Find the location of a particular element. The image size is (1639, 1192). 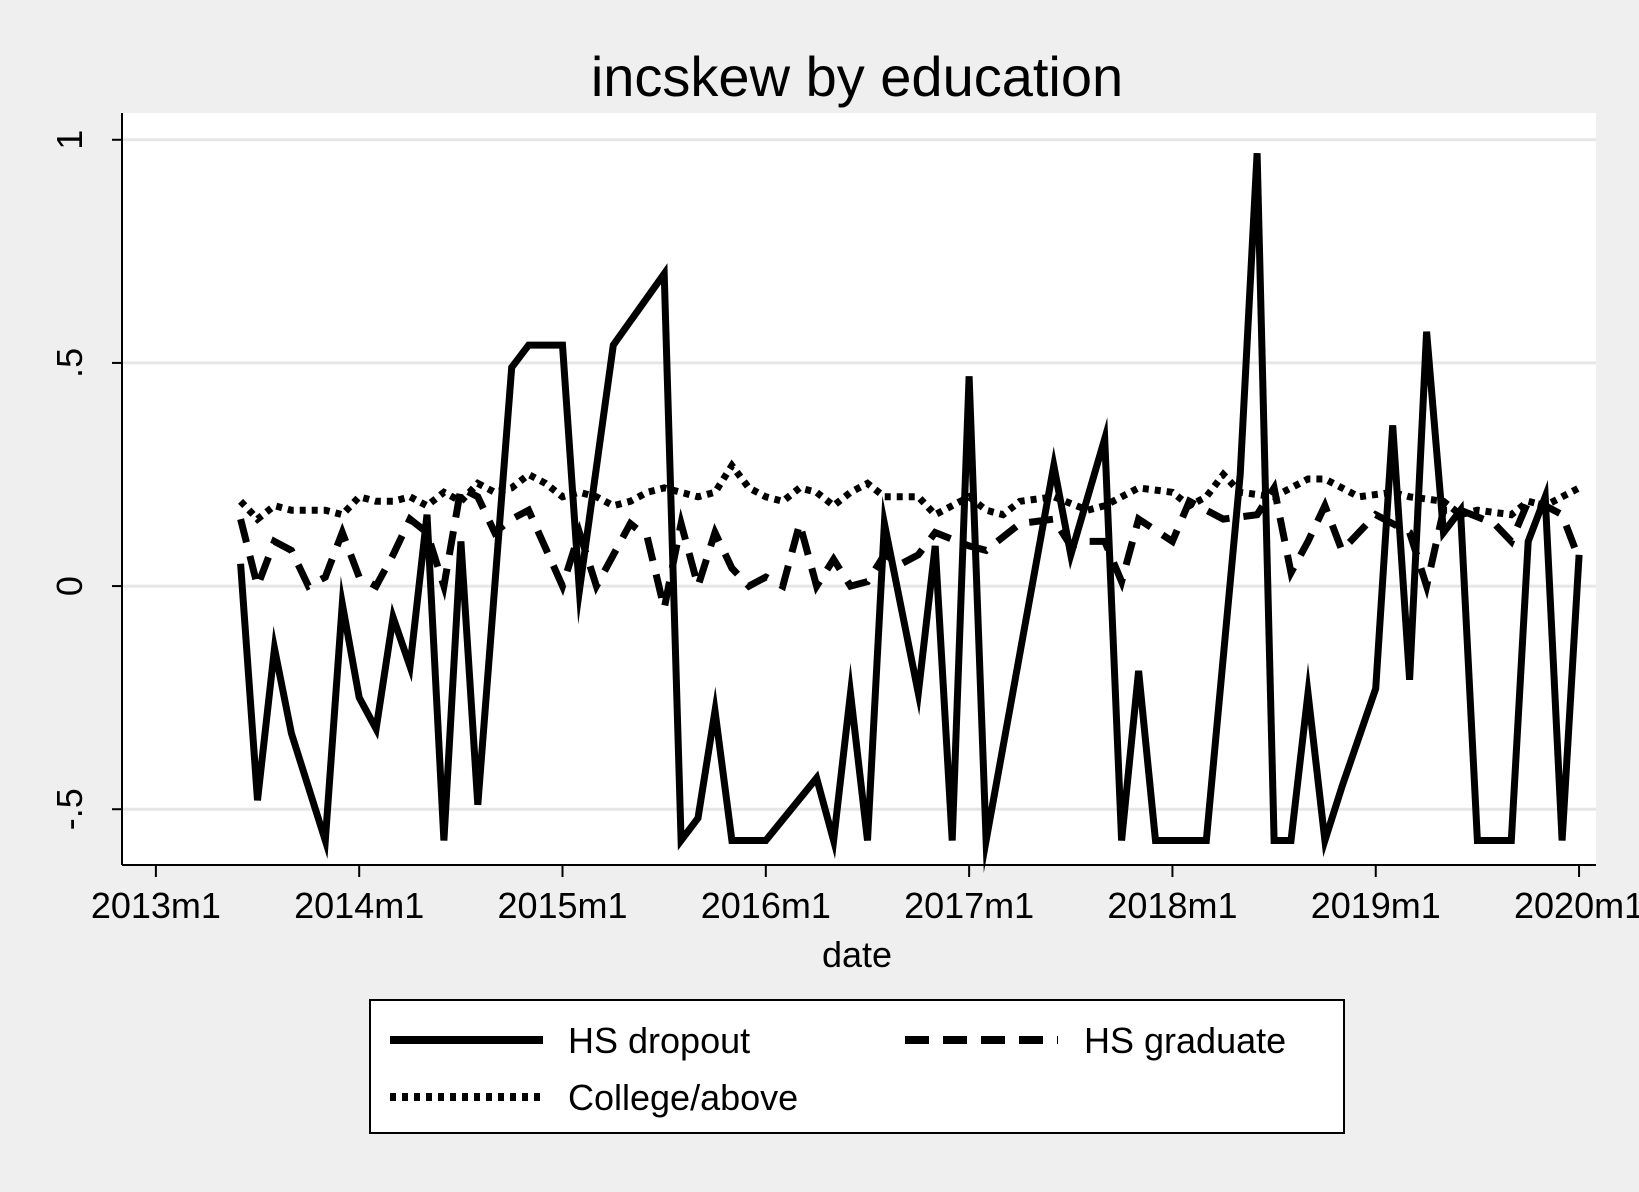

y-tick-label: .5 is located at coordinates (69, 363).